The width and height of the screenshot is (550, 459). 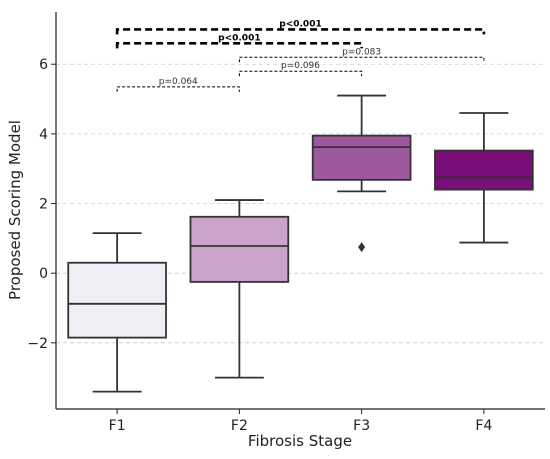 What do you see at coordinates (37, 344) in the screenshot?
I see `y-tick-label: −2` at bounding box center [37, 344].